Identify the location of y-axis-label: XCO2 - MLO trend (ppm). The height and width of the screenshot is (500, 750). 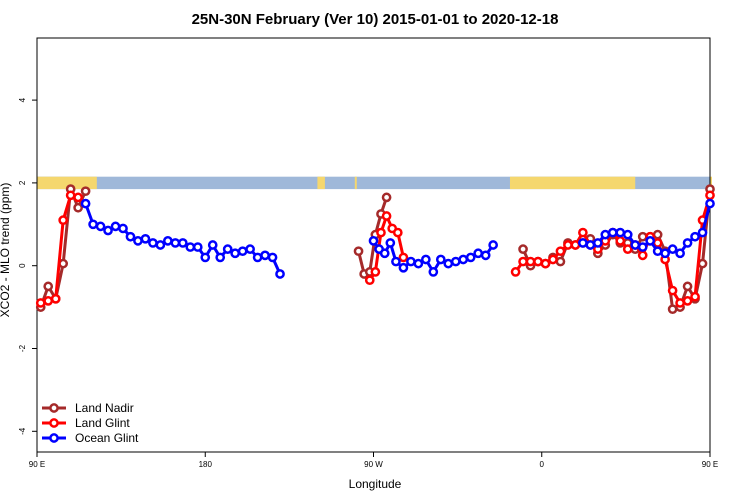
(6, 250).